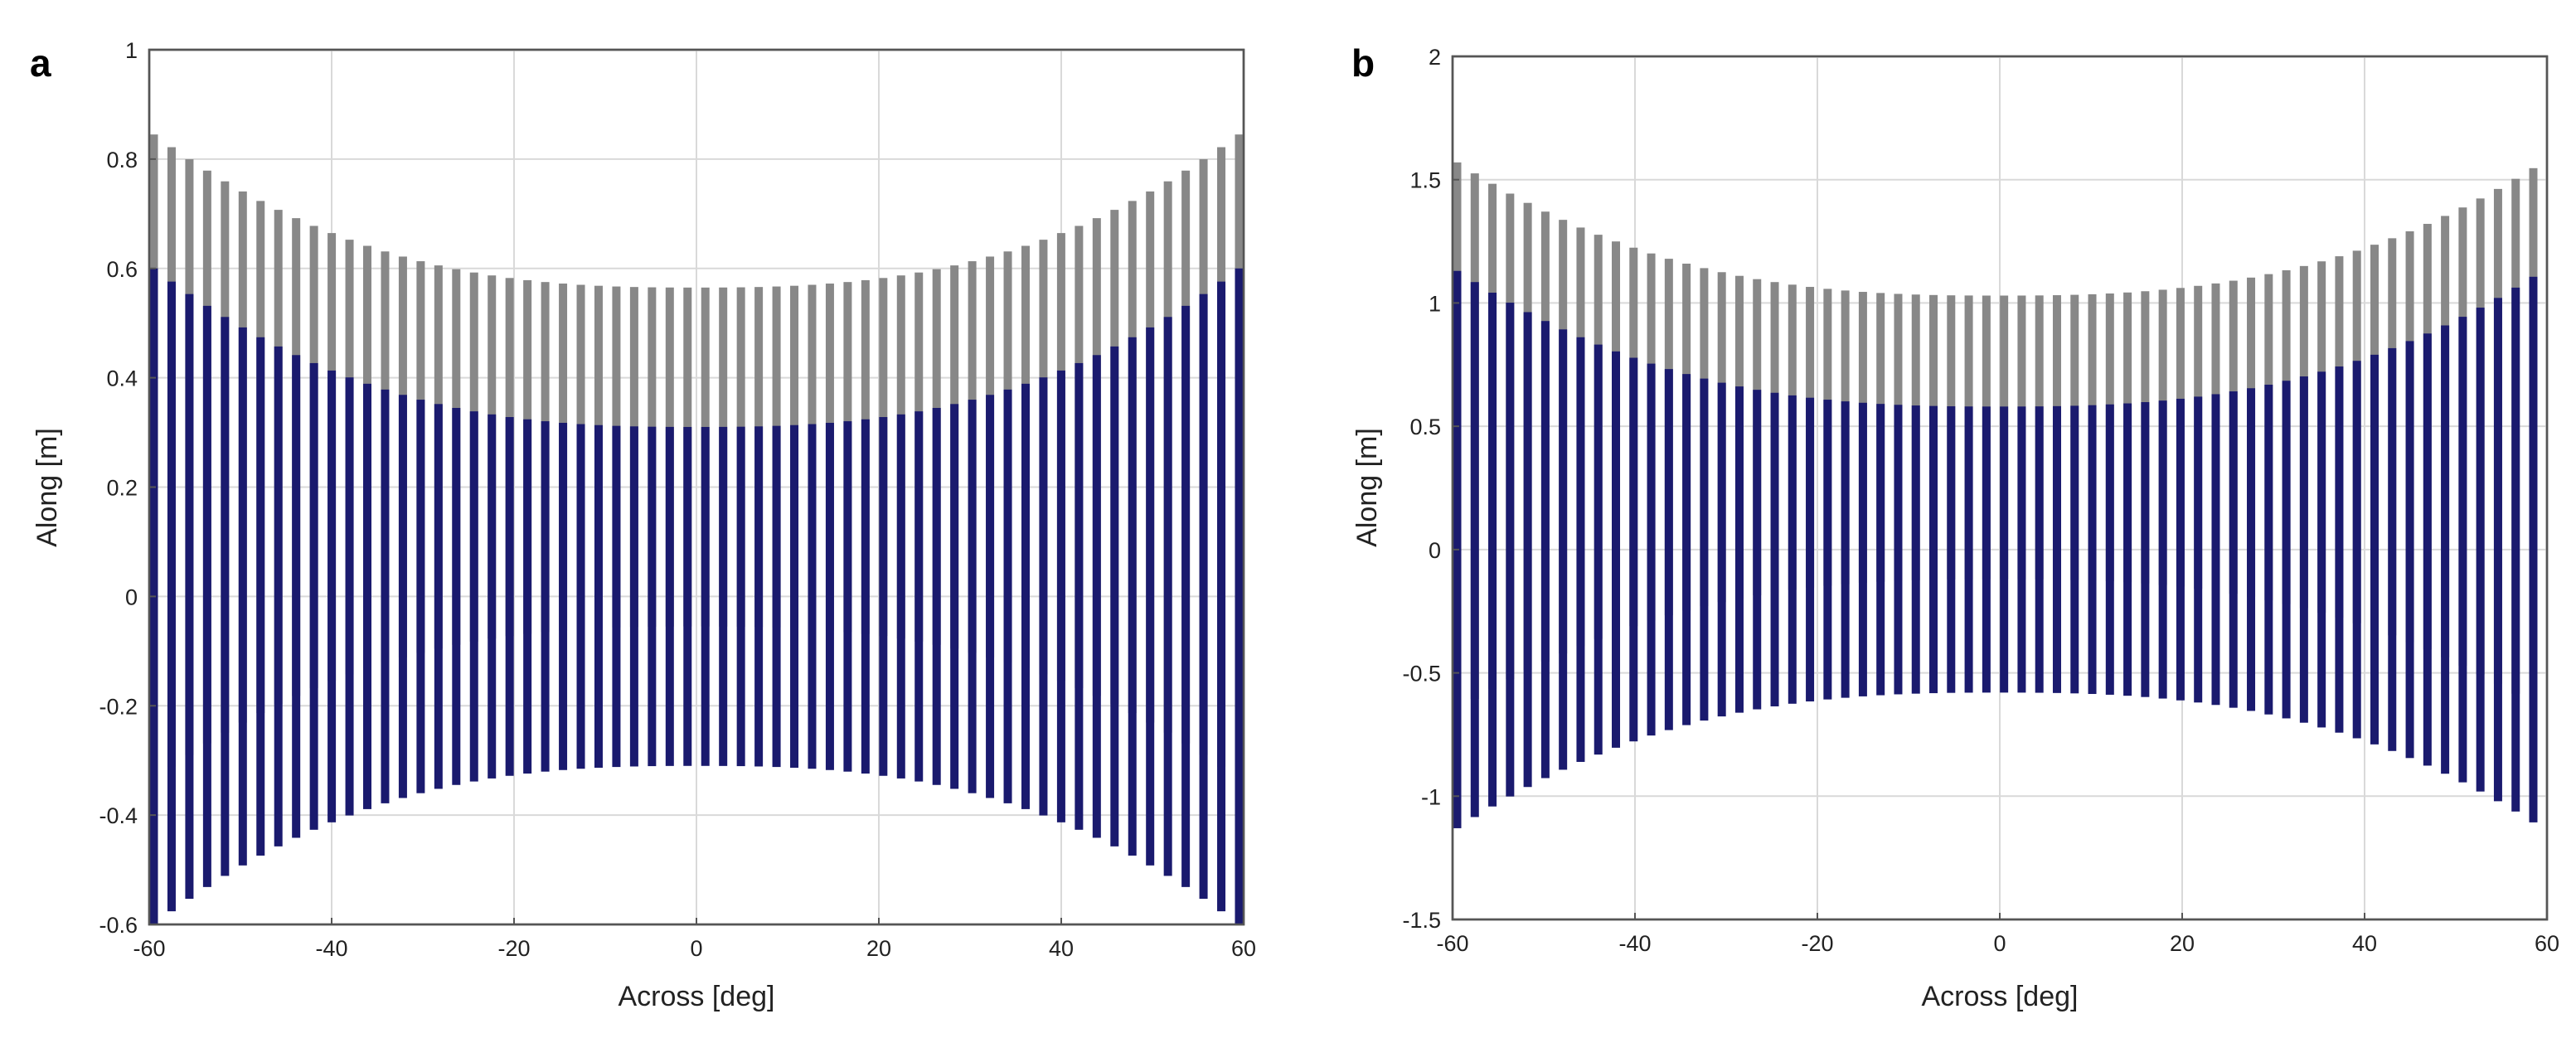 The width and height of the screenshot is (2576, 1043). Describe the element at coordinates (122, 489) in the screenshot. I see `y-tick-label: 0.2` at that location.